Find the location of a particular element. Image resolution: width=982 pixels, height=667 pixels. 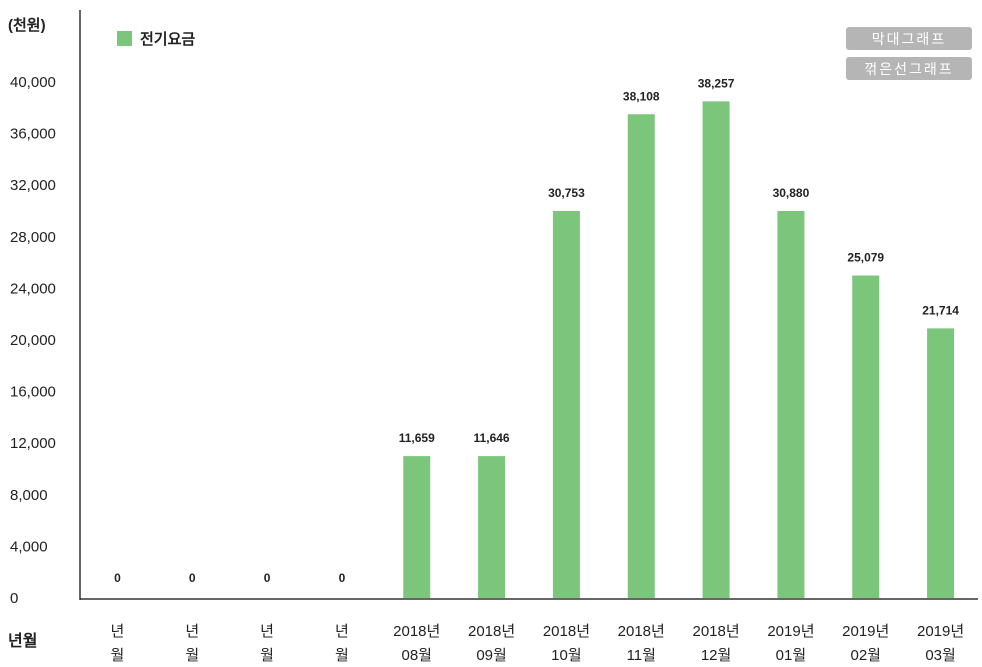

x-tick-label-month: 02월 is located at coordinates (866, 655).